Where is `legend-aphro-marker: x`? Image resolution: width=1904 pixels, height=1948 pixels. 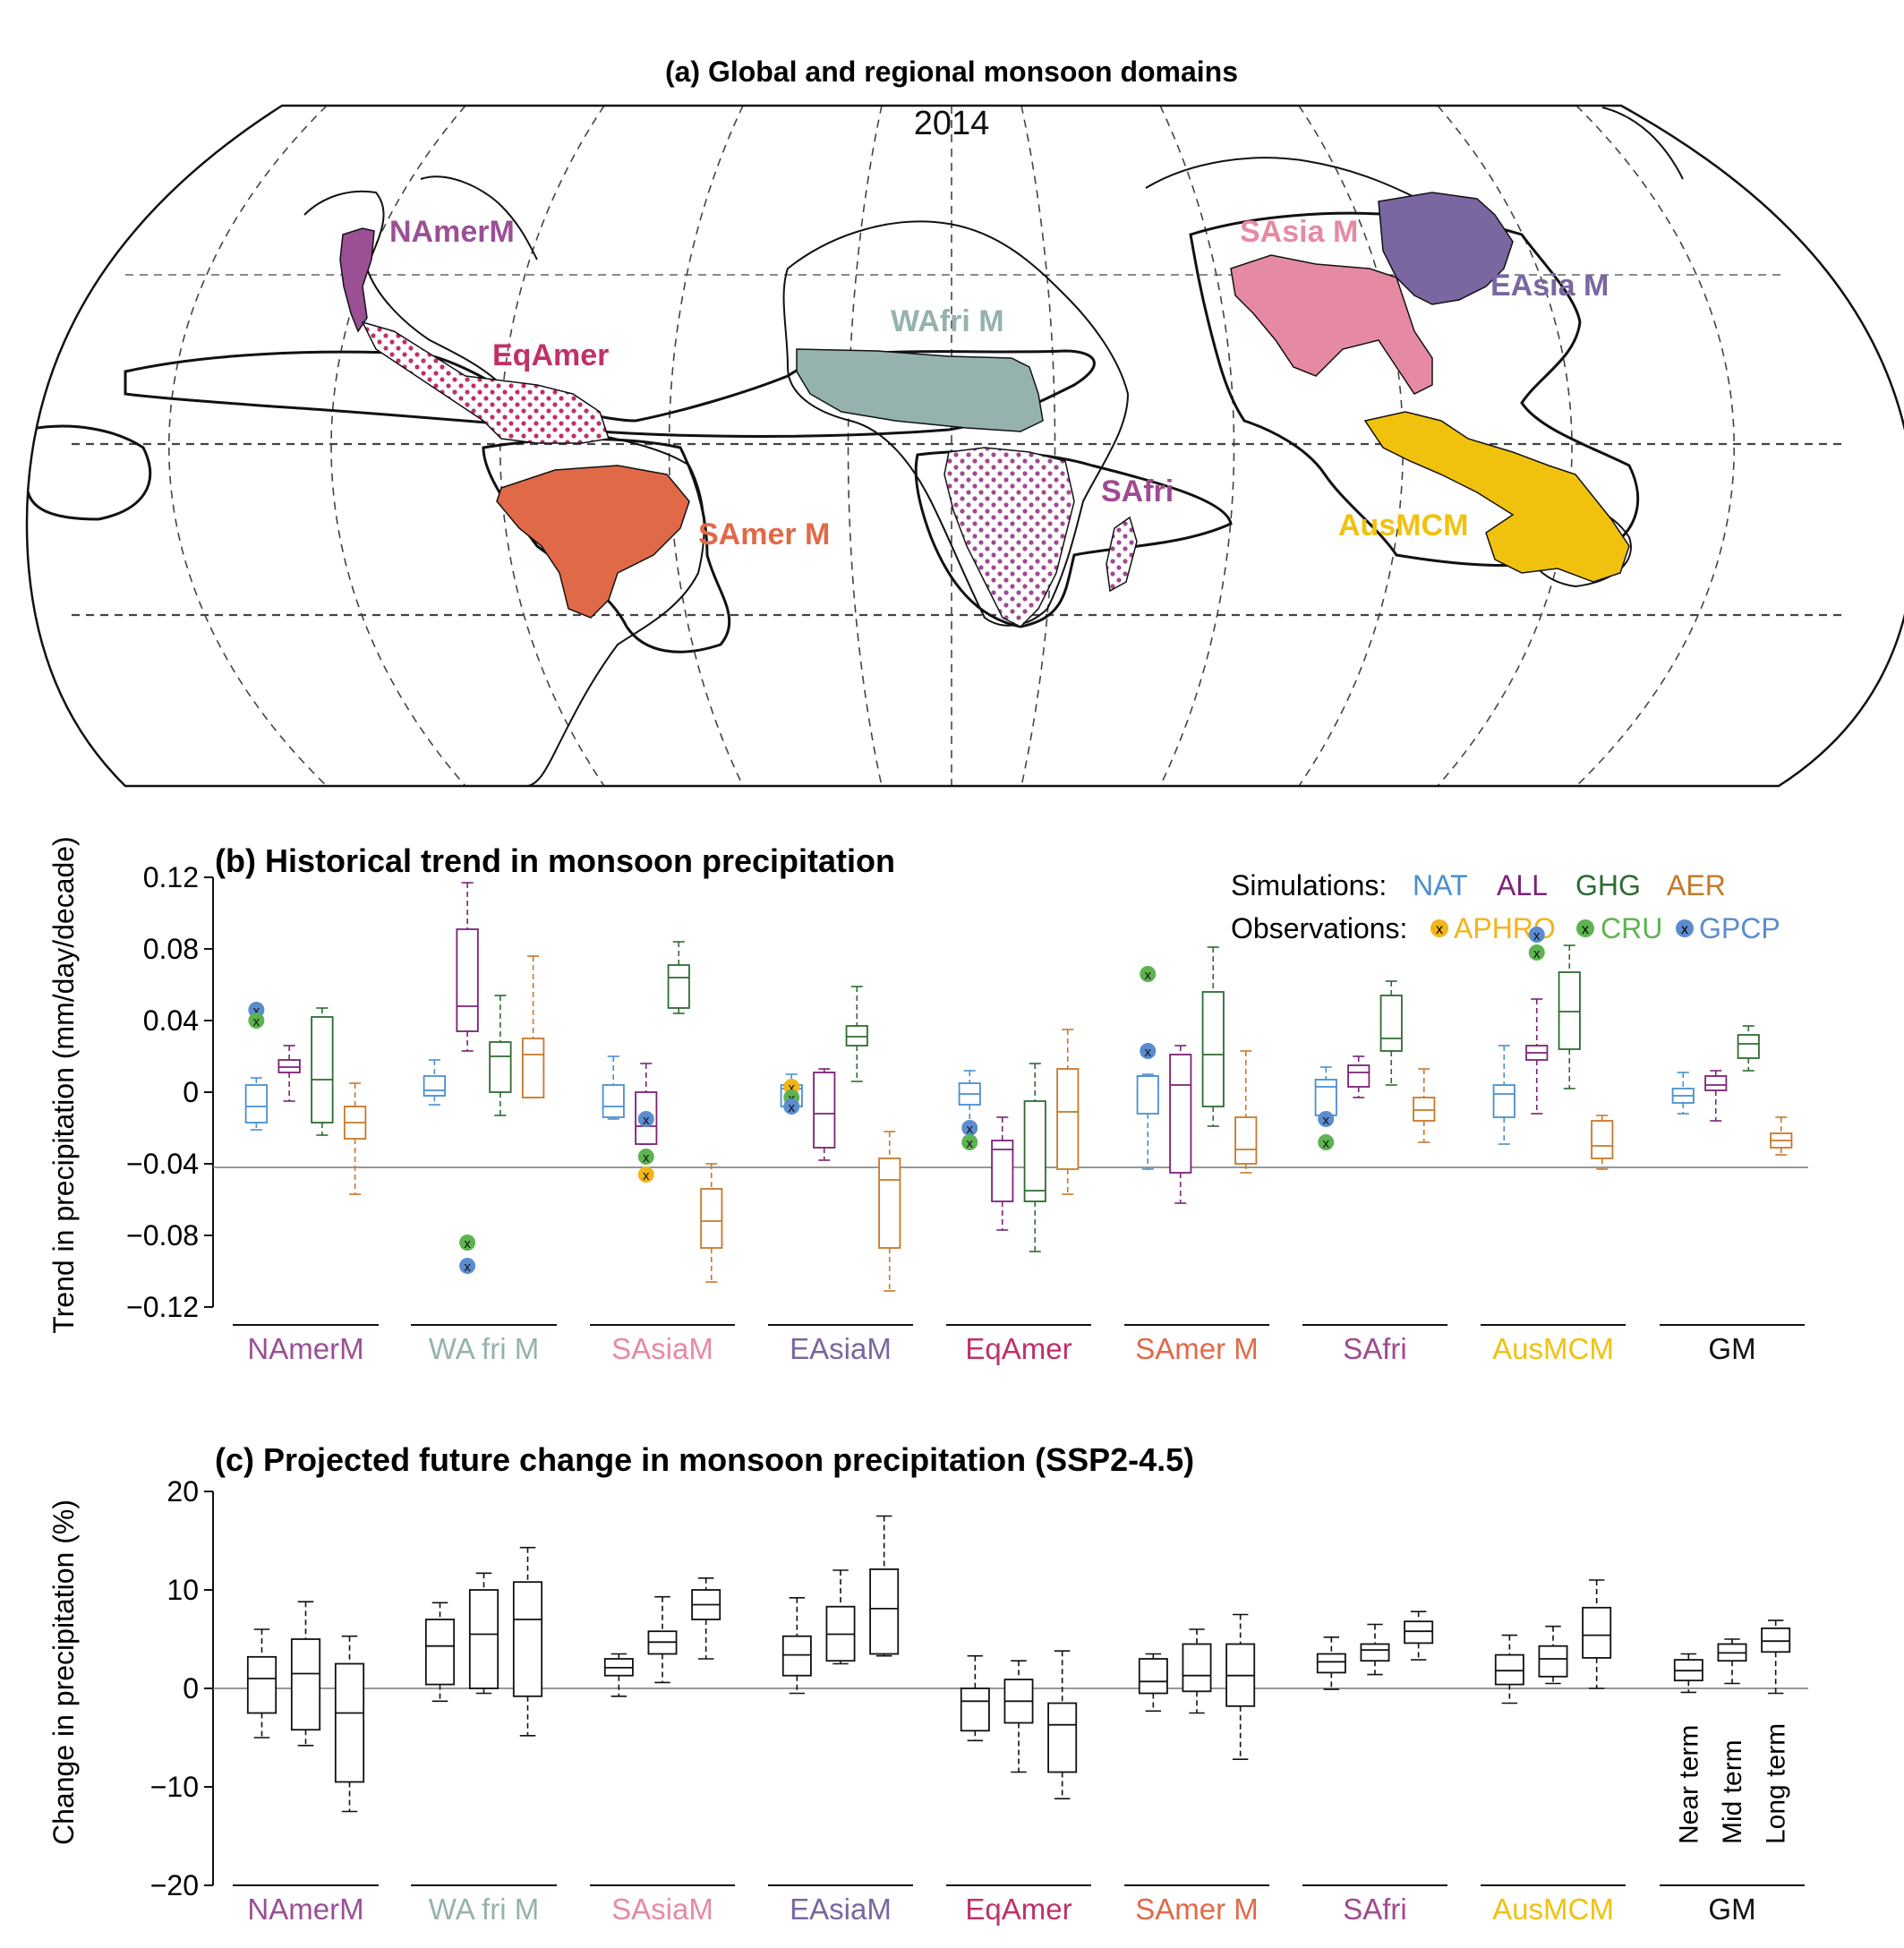 legend-aphro-marker: x is located at coordinates (1439, 928).